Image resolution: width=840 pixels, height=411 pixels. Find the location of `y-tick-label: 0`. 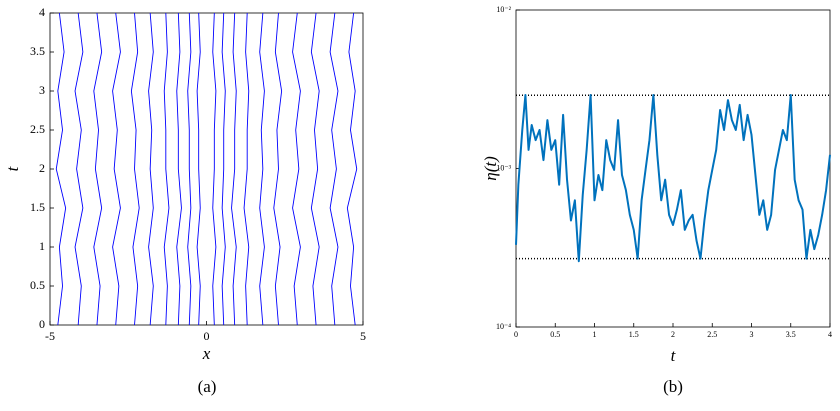

y-tick-label: 0 is located at coordinates (42, 324).